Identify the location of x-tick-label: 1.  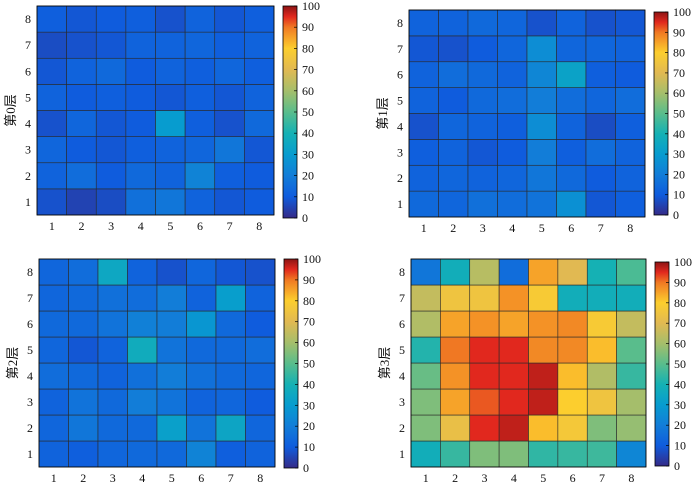
(52, 226).